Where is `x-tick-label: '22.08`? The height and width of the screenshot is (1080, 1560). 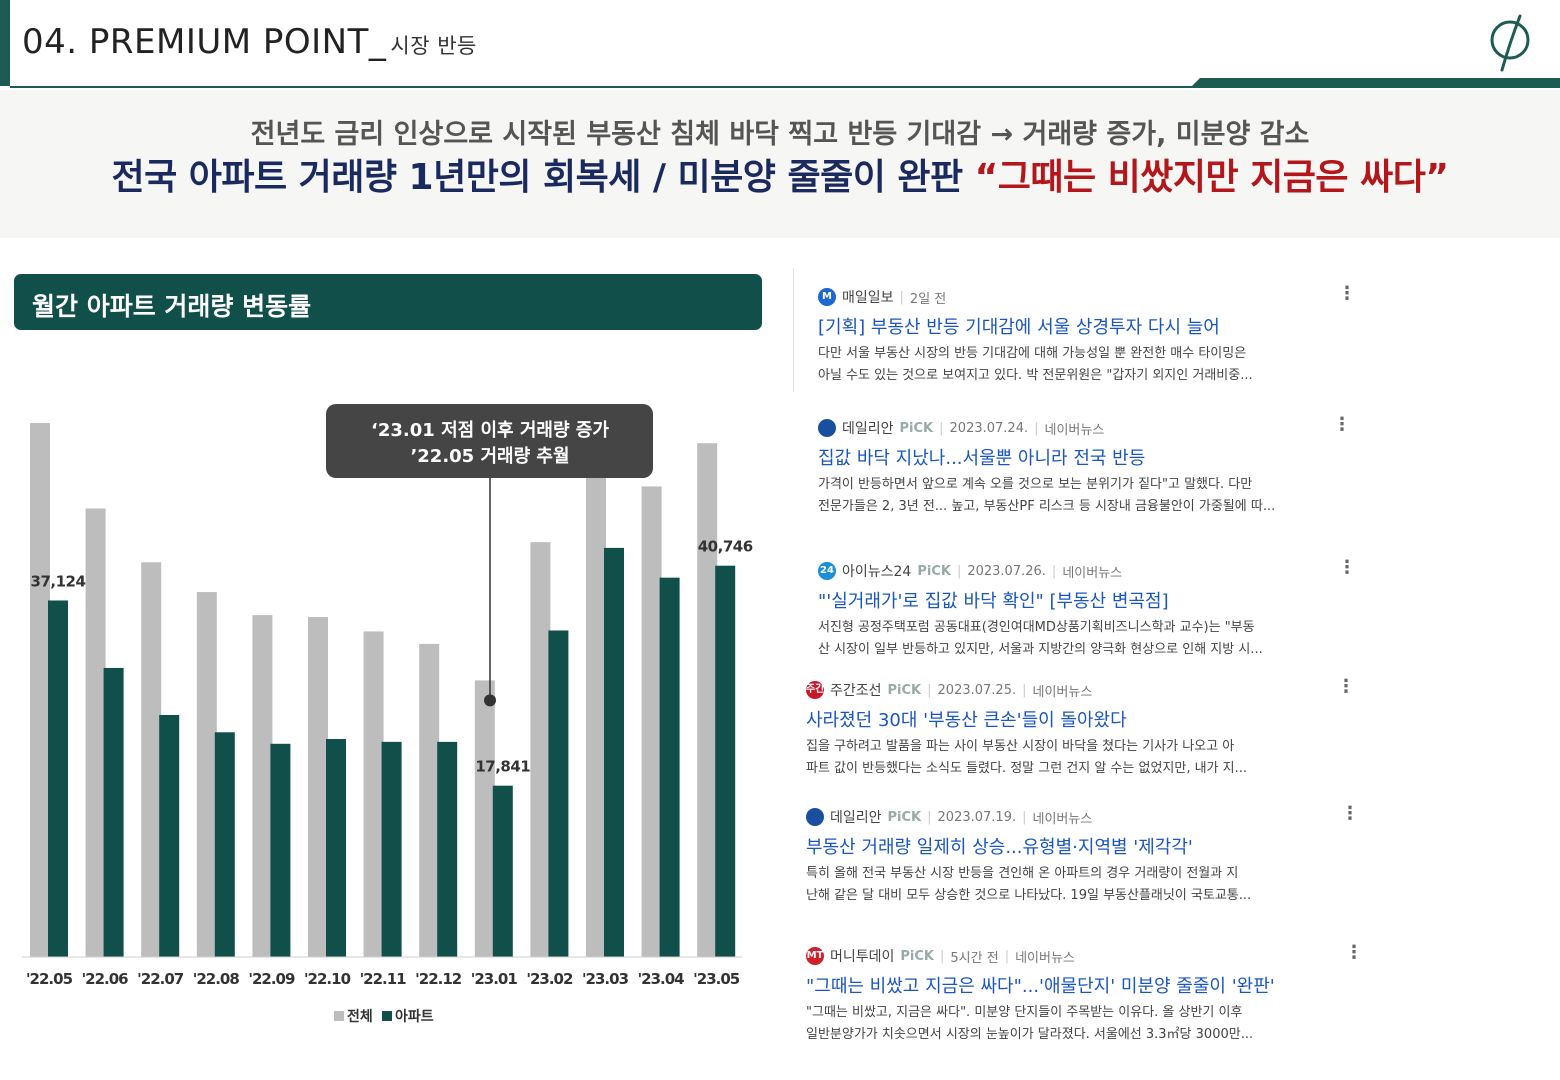
x-tick-label: '22.08 is located at coordinates (216, 979).